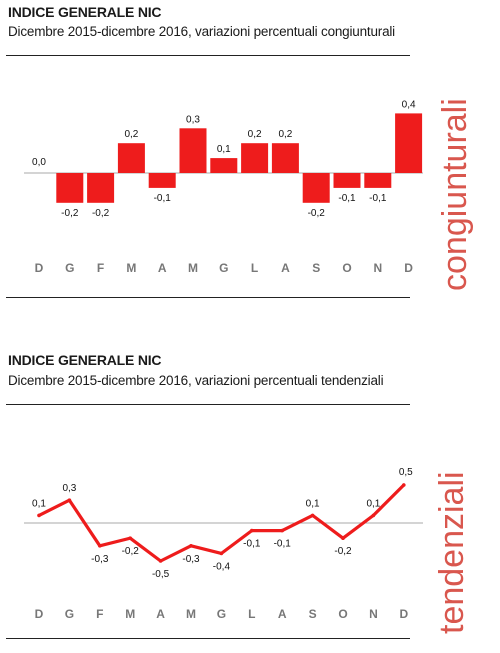 This screenshot has width=500, height=653. What do you see at coordinates (69, 268) in the screenshot?
I see `tick-label-1: G` at bounding box center [69, 268].